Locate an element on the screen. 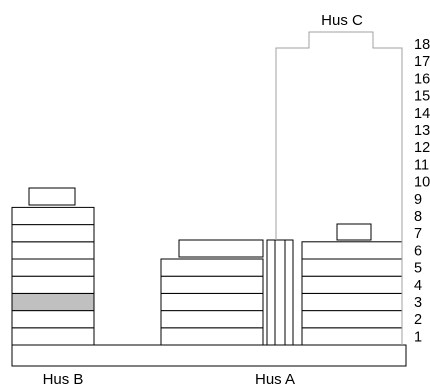 Image resolution: width=430 pixels, height=388 pixels. floor-number-18: 18 is located at coordinates (422, 45).